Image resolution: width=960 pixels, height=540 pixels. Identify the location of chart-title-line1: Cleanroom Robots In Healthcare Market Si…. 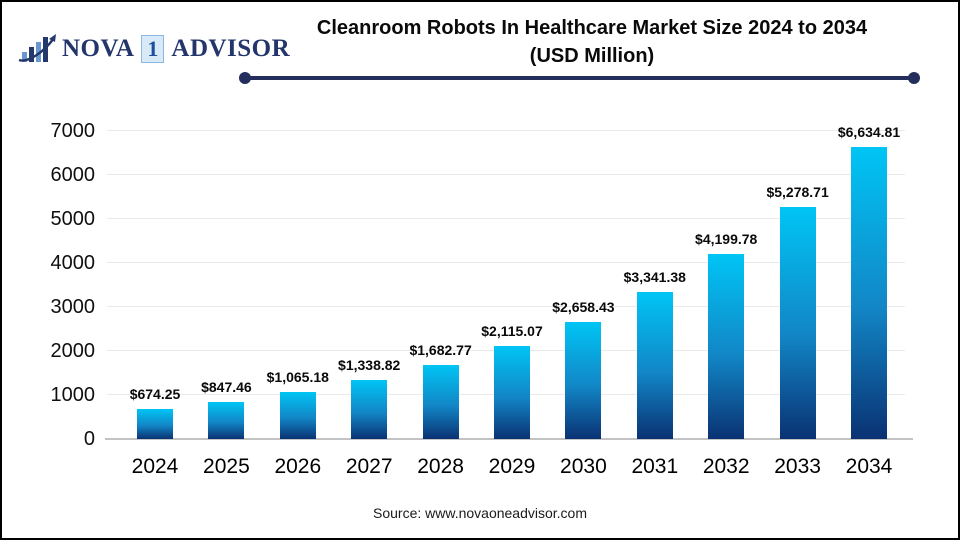
(592, 28).